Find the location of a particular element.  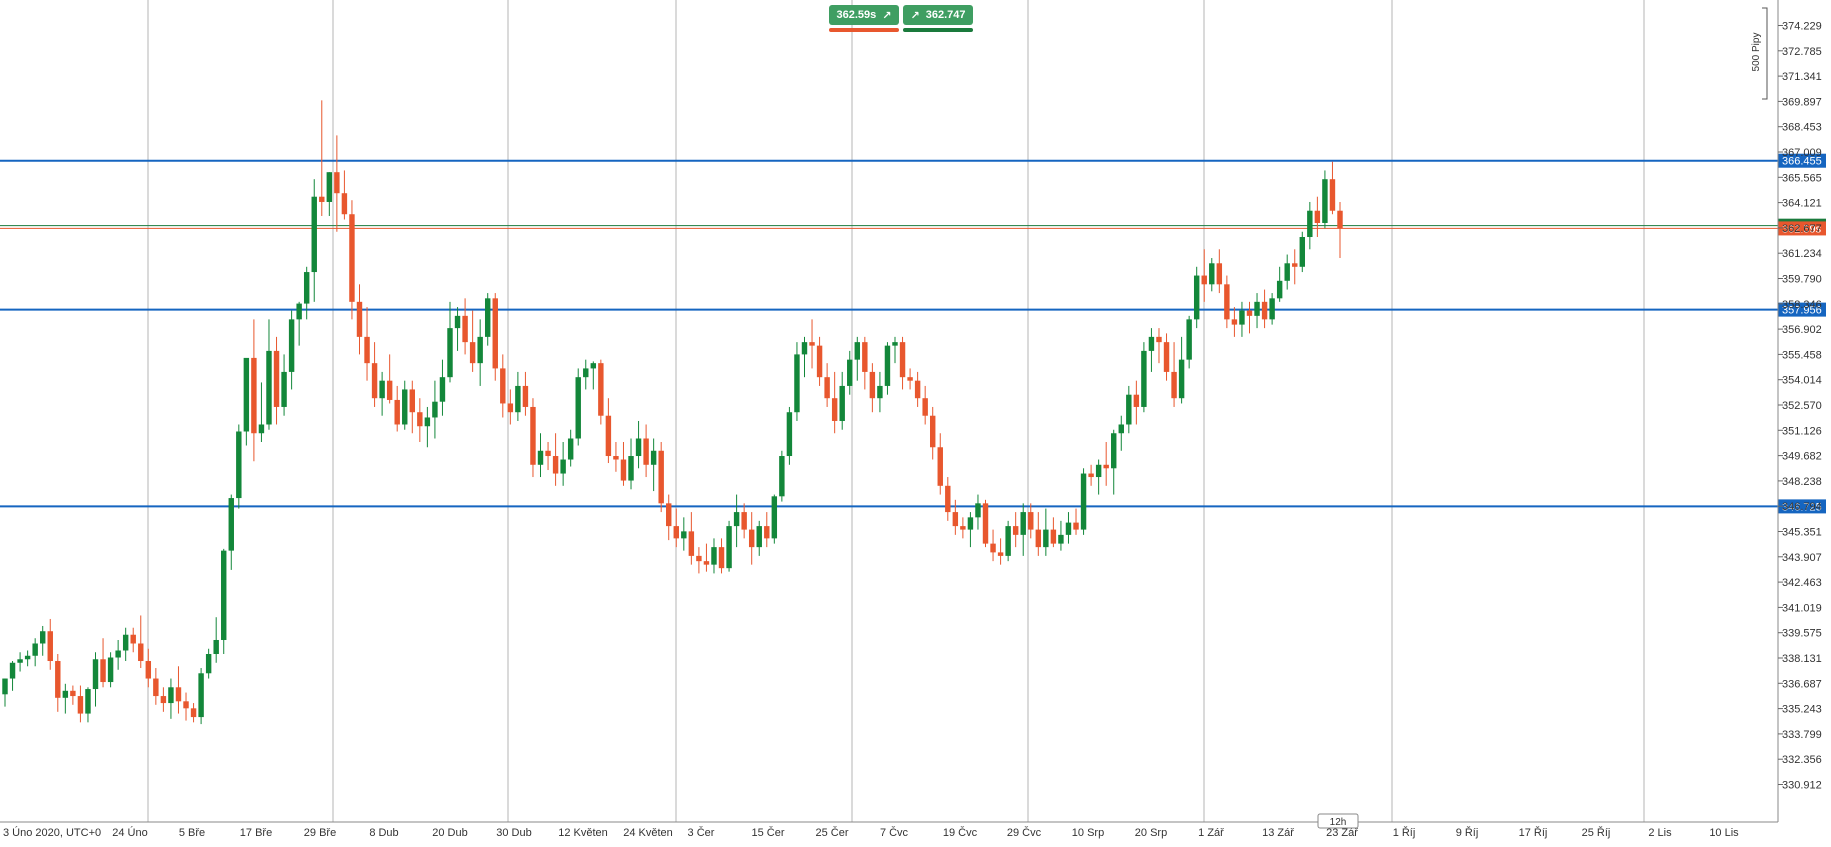

y-tick-label: 365.565 is located at coordinates (1802, 178).